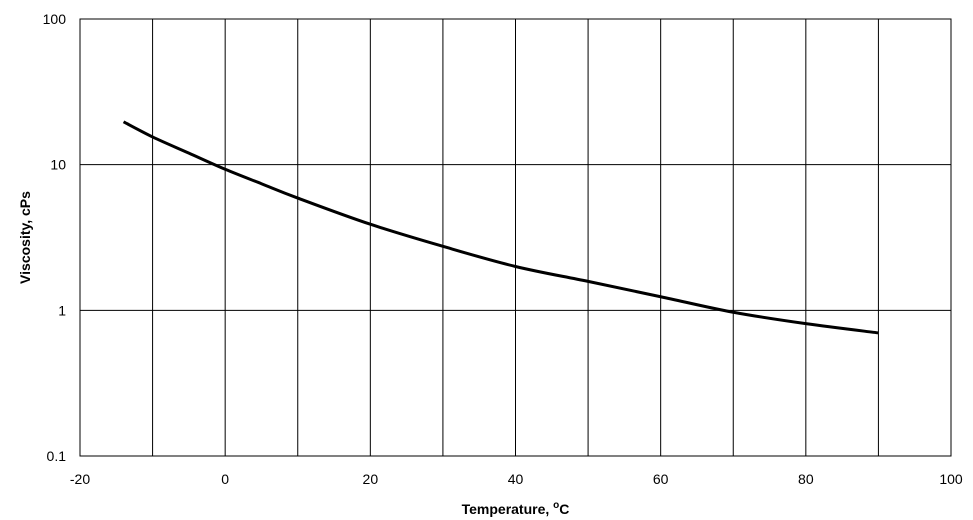 This screenshot has height=520, width=973. I want to click on y-tick-label: 100, so click(55, 19).